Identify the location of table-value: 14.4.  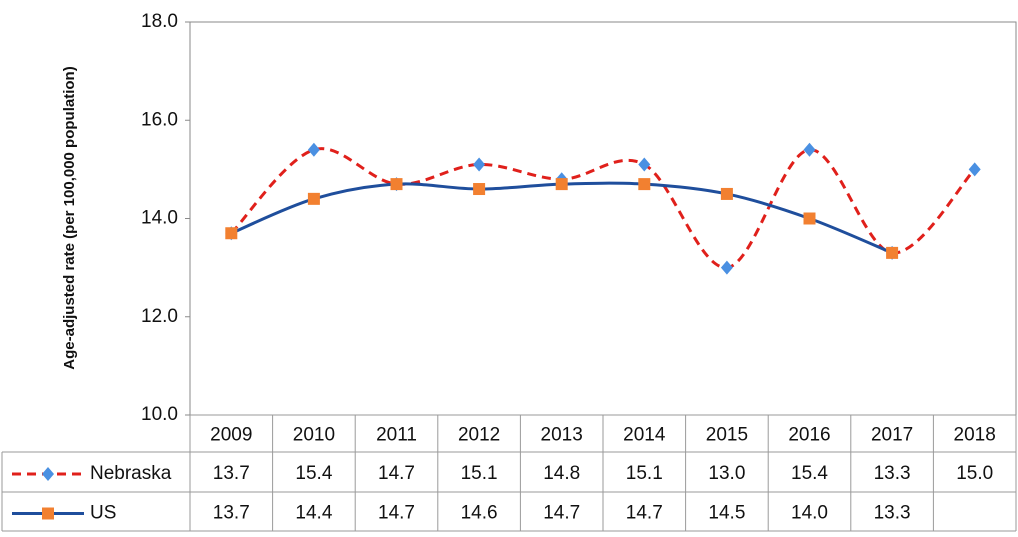
(313, 513).